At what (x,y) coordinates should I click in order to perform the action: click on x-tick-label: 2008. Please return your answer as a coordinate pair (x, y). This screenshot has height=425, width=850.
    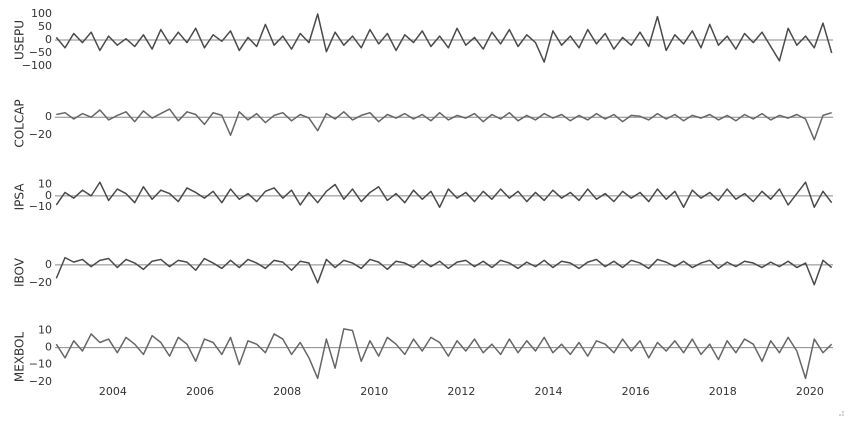
    Looking at the image, I should click on (287, 391).